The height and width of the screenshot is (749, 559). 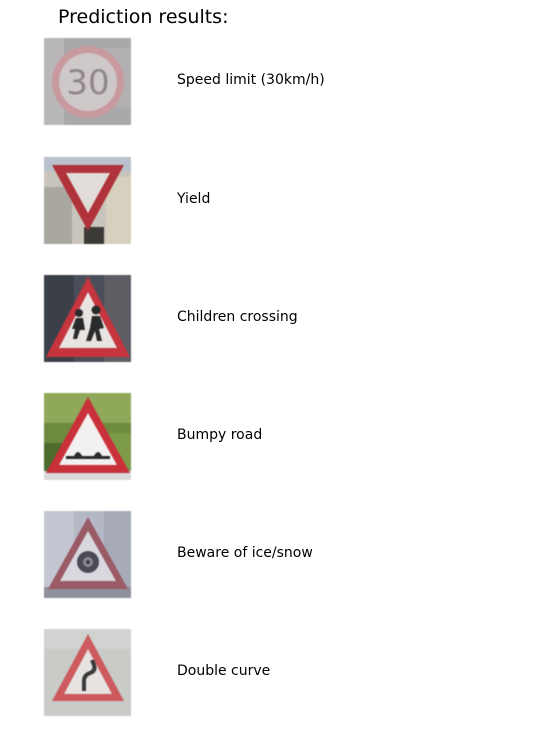 What do you see at coordinates (193, 199) in the screenshot?
I see `prediction-label: Yield` at bounding box center [193, 199].